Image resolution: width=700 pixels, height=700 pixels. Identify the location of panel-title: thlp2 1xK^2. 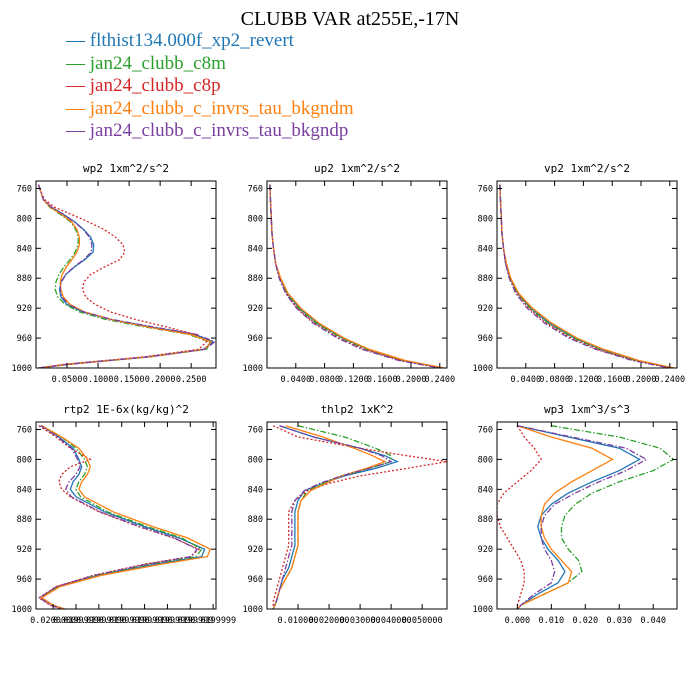
(357, 409).